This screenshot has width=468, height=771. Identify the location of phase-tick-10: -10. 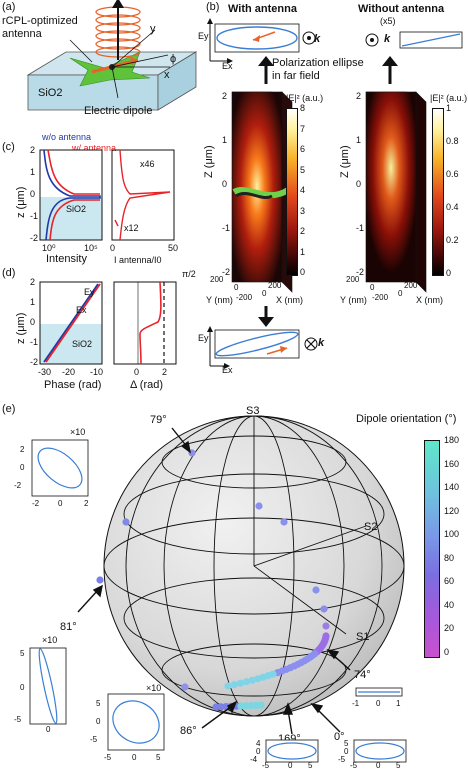
(97, 372).